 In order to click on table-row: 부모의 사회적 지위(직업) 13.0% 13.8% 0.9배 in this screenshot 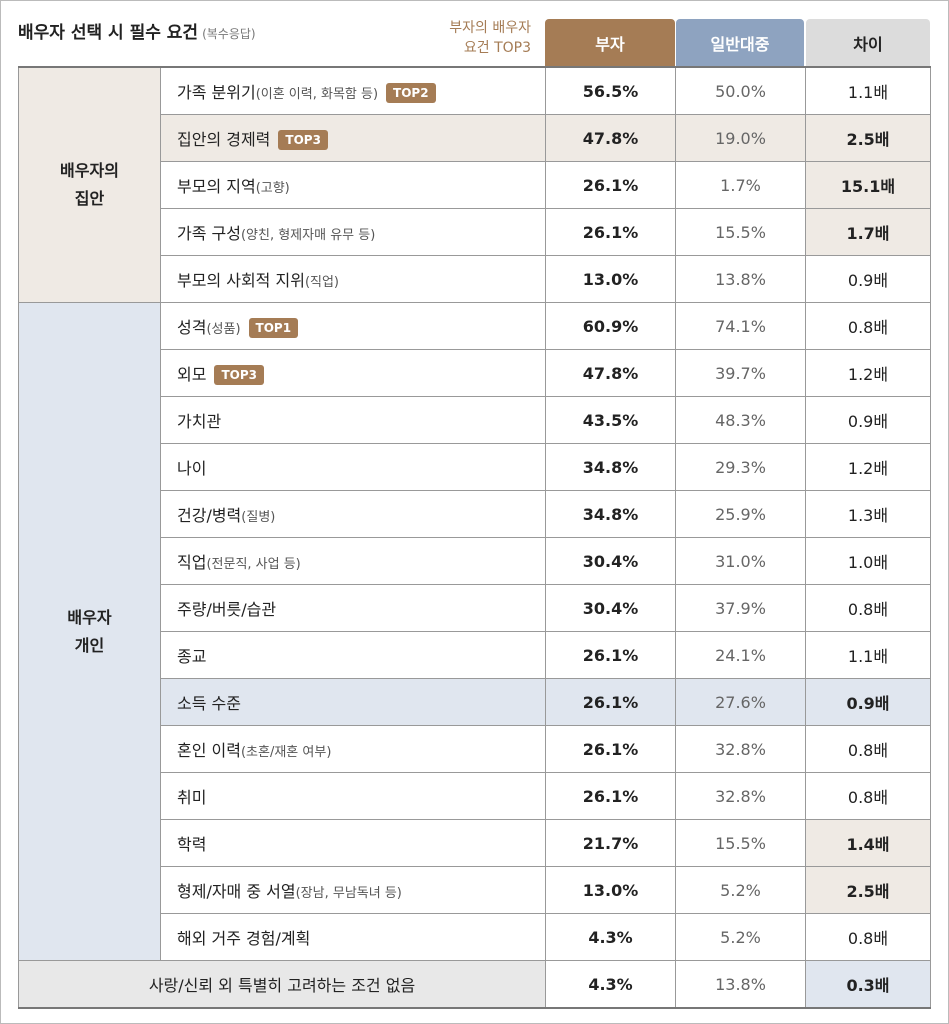, I will do `click(475, 279)`.